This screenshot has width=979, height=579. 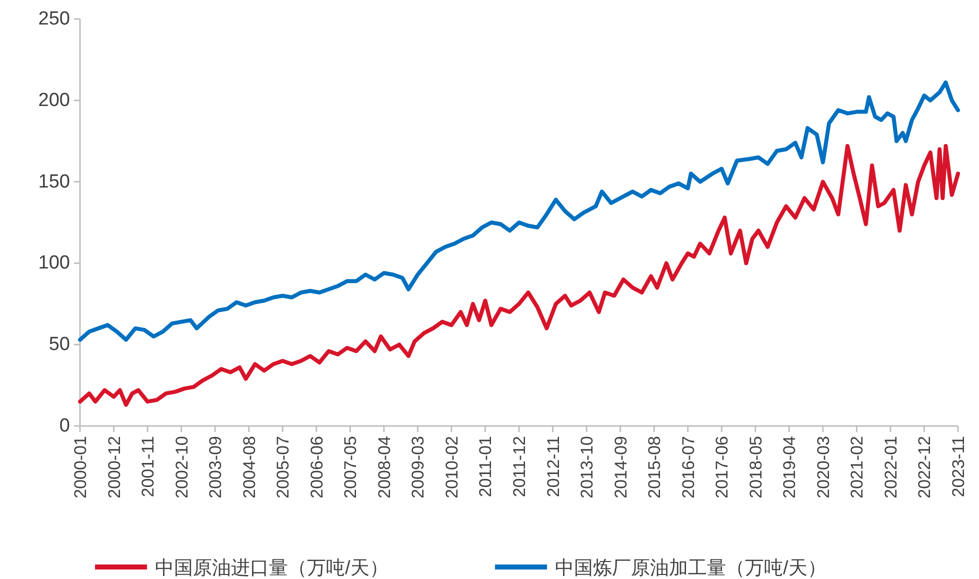 What do you see at coordinates (418, 467) in the screenshot?
I see `x-tick-label: 2009-03` at bounding box center [418, 467].